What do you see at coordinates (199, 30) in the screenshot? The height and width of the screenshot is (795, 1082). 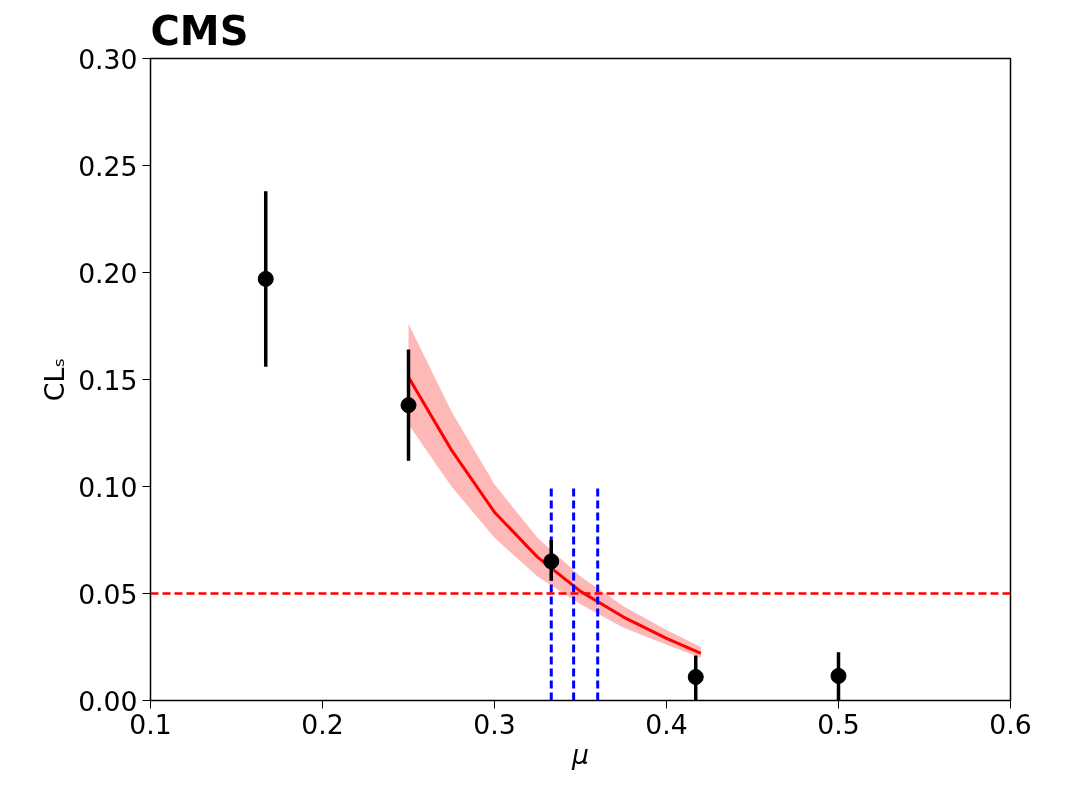 I see `chart-title: CMS` at bounding box center [199, 30].